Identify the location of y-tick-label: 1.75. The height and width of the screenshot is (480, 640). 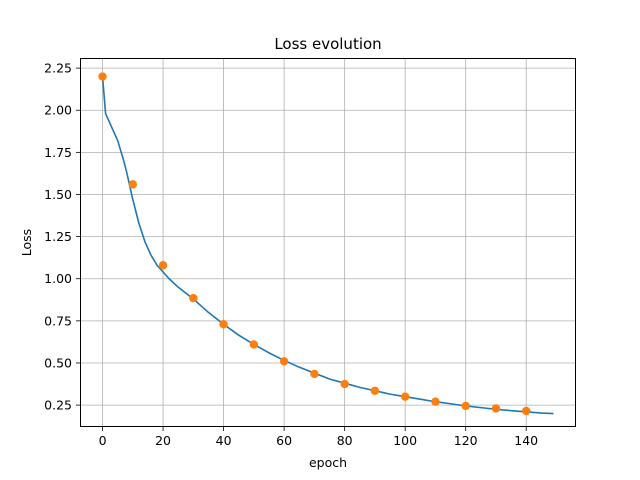
(58, 152).